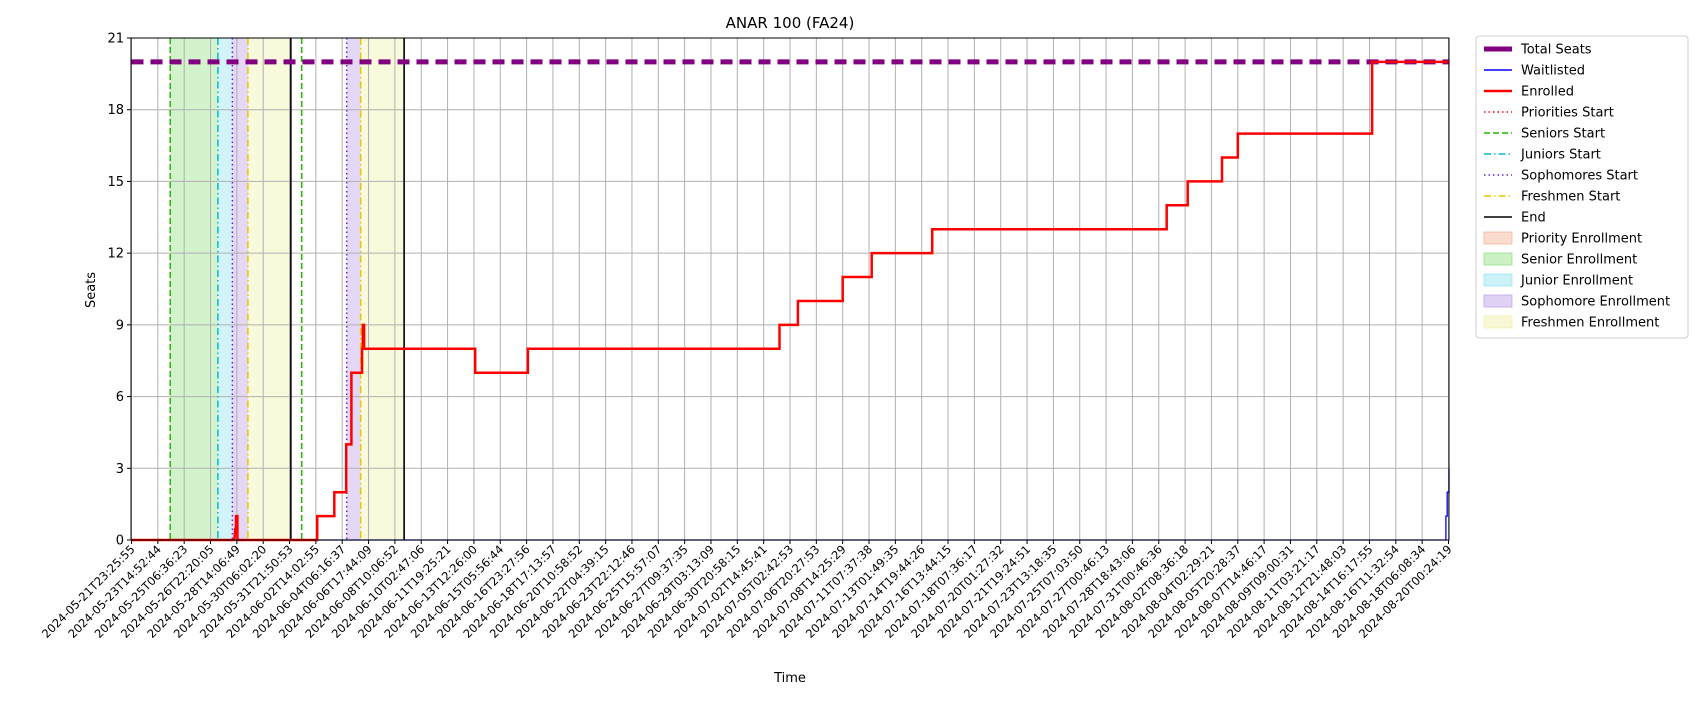 The image size is (1700, 704). I want to click on legend-label: Senior Enrollment, so click(1579, 260).